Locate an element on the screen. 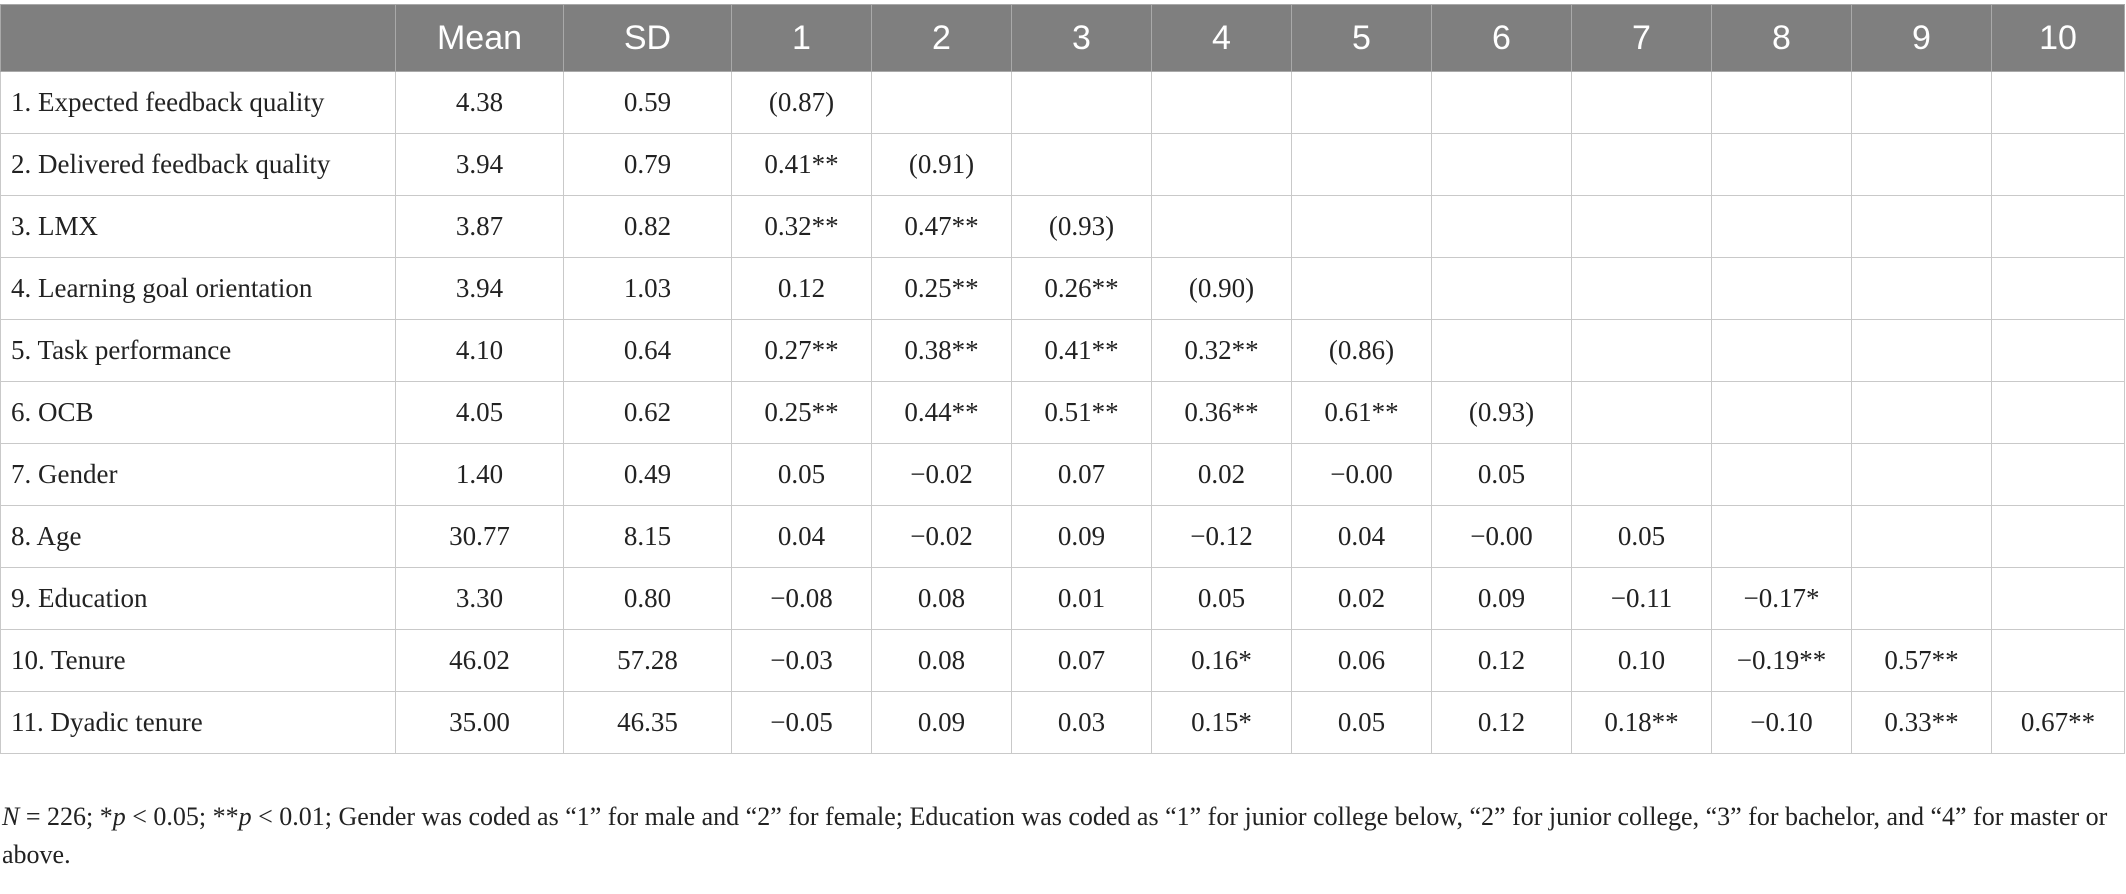 Image resolution: width=2126 pixels, height=894 pixels. variable-name: 5. Task performance is located at coordinates (198, 350).